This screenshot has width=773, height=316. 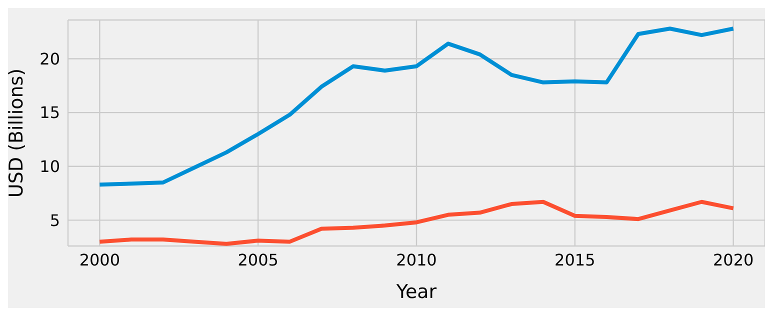 I want to click on x-tick-label: 2015, so click(x=575, y=260).